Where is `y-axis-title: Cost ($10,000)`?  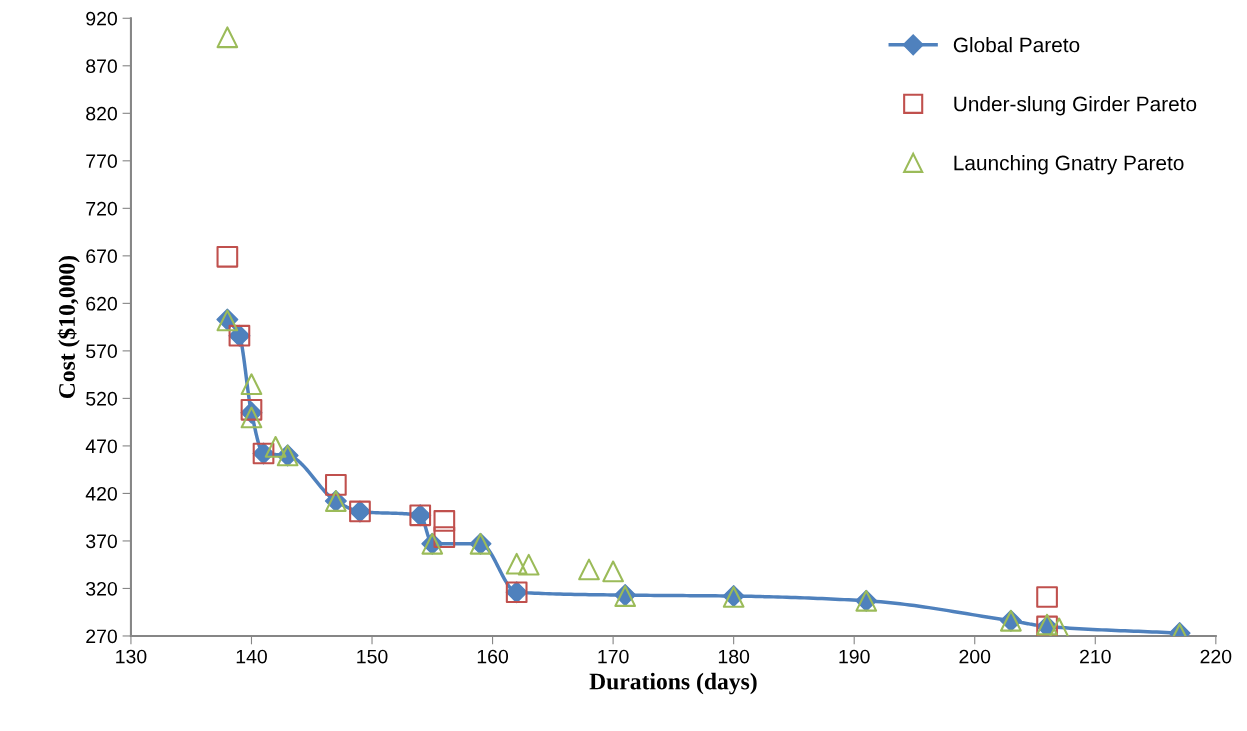
y-axis-title: Cost ($10,000) is located at coordinates (68, 327).